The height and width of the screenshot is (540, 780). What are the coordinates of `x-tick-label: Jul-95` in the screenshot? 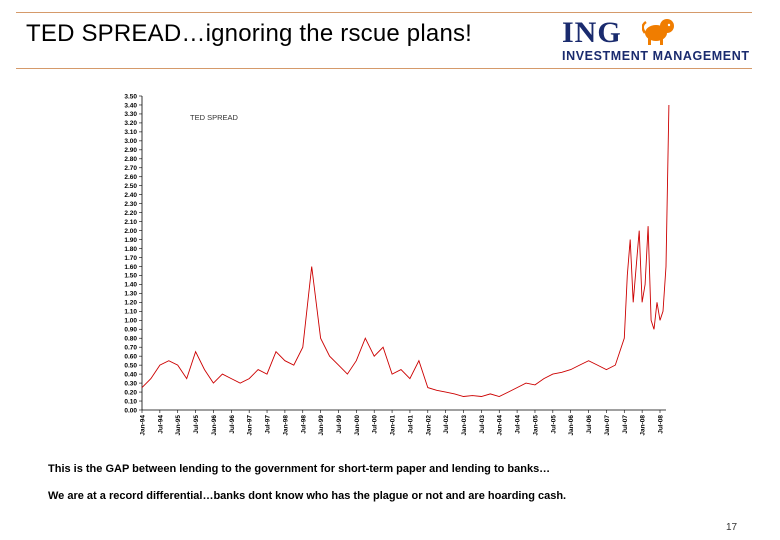 It's located at (196, 424).